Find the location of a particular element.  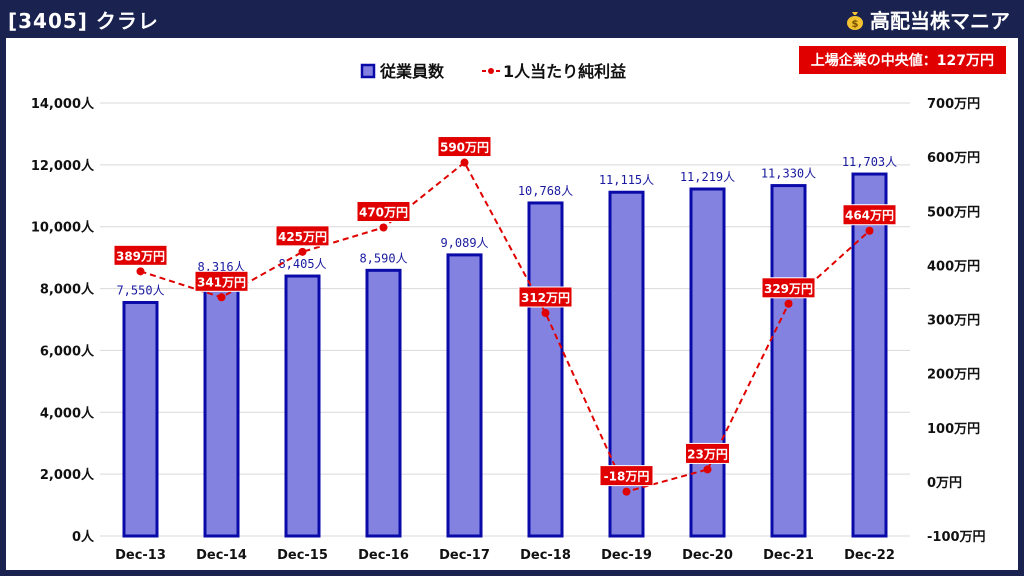

y-left-tick-label: 2,000人 is located at coordinates (67, 475).